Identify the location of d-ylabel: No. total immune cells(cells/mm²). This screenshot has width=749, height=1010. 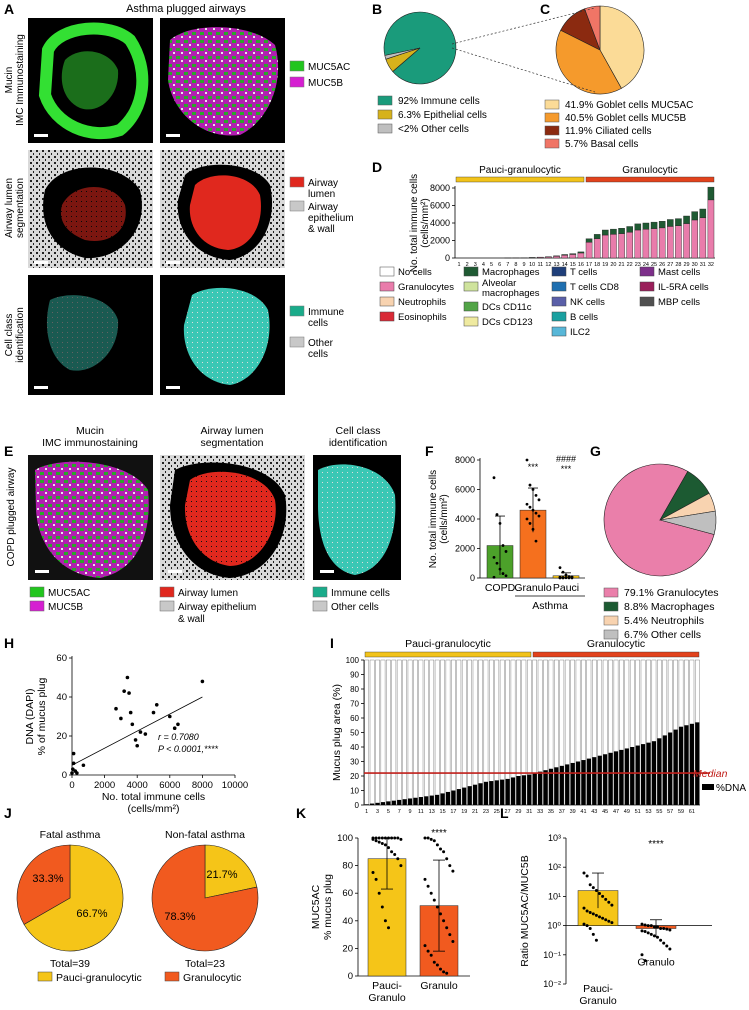
(420, 223).